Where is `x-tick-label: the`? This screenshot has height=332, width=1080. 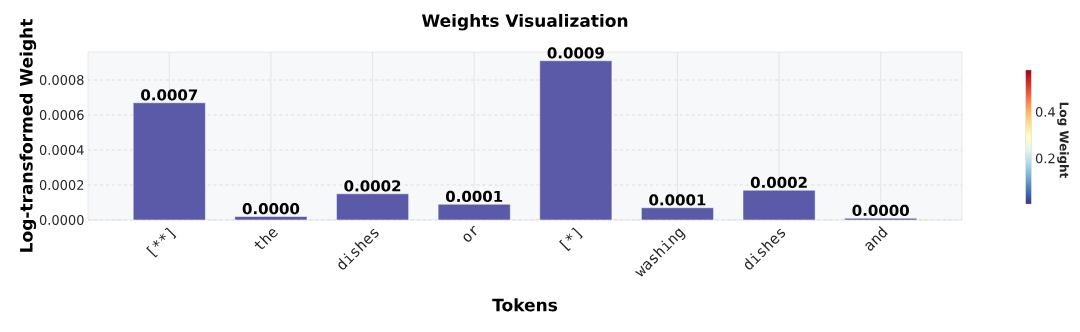
x-tick-label: the is located at coordinates (266, 239).